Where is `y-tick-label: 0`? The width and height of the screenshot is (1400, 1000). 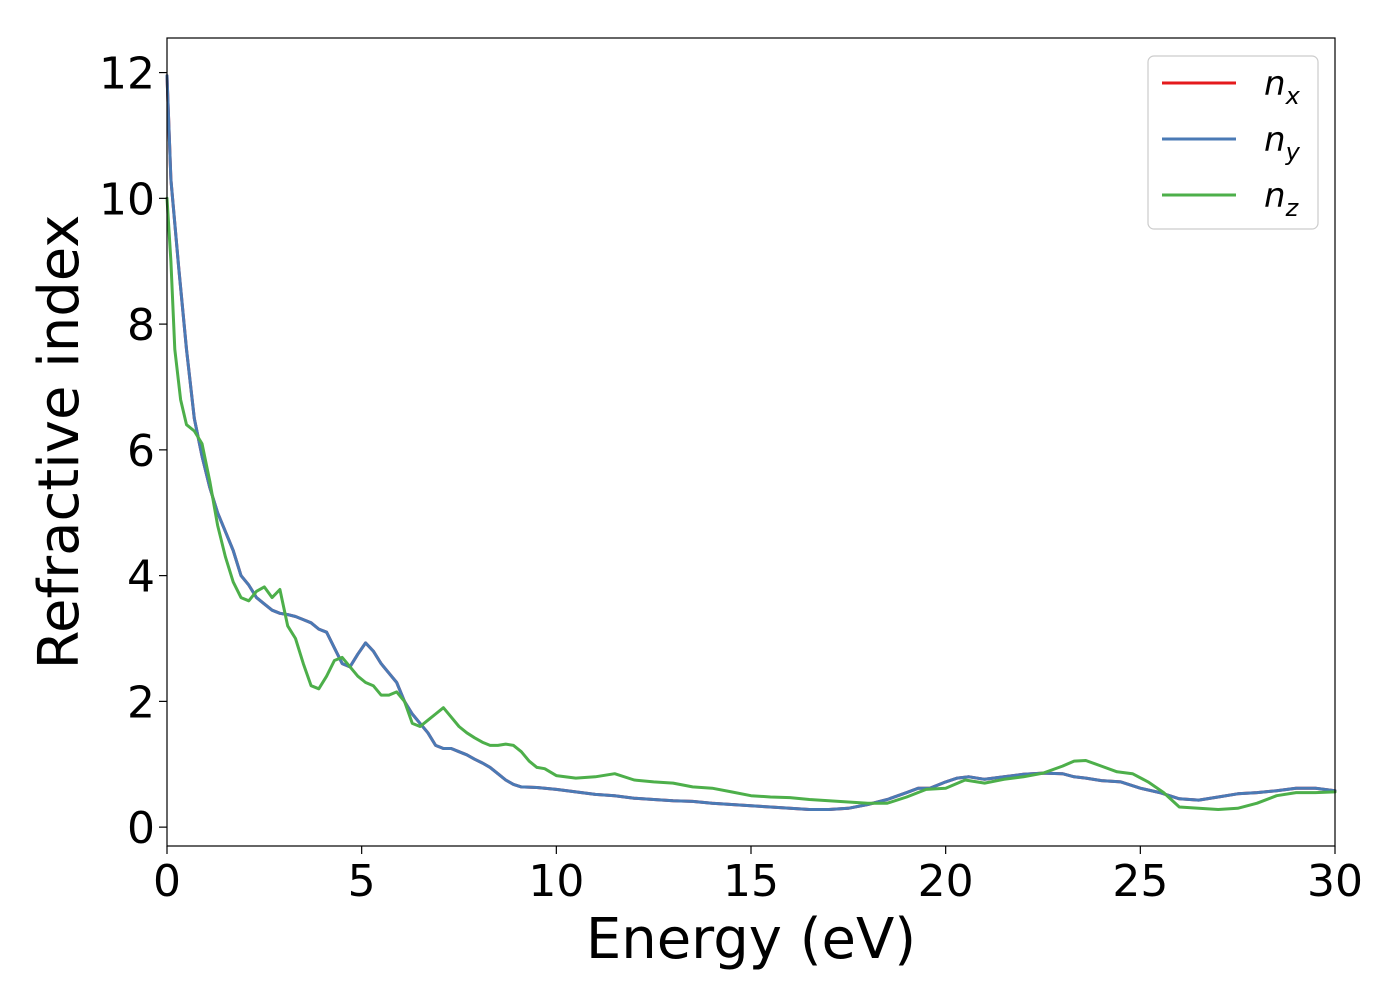
y-tick-label: 0 is located at coordinates (141, 828).